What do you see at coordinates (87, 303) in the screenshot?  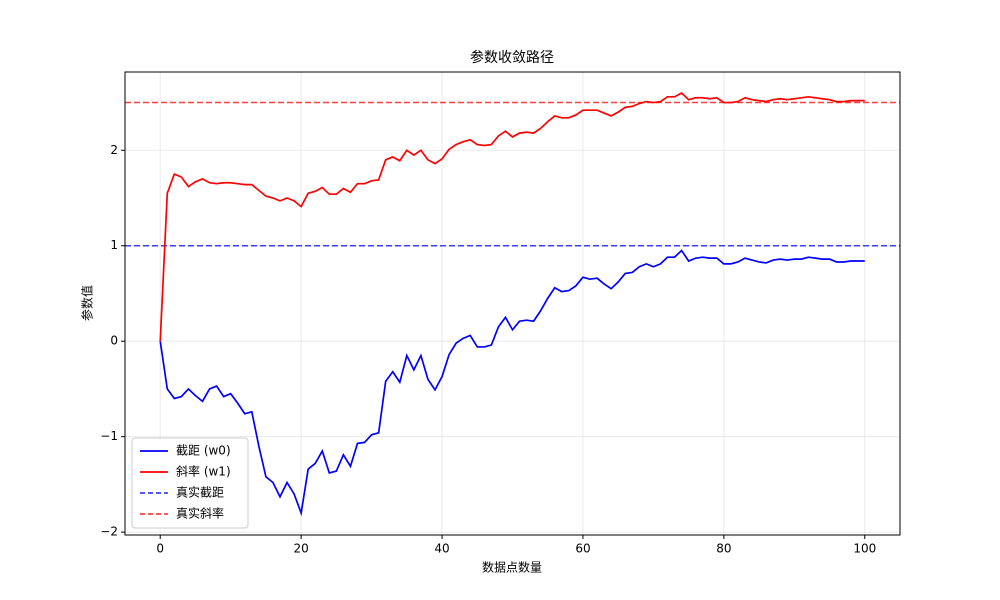 I see `y-axis-label: 参数值` at bounding box center [87, 303].